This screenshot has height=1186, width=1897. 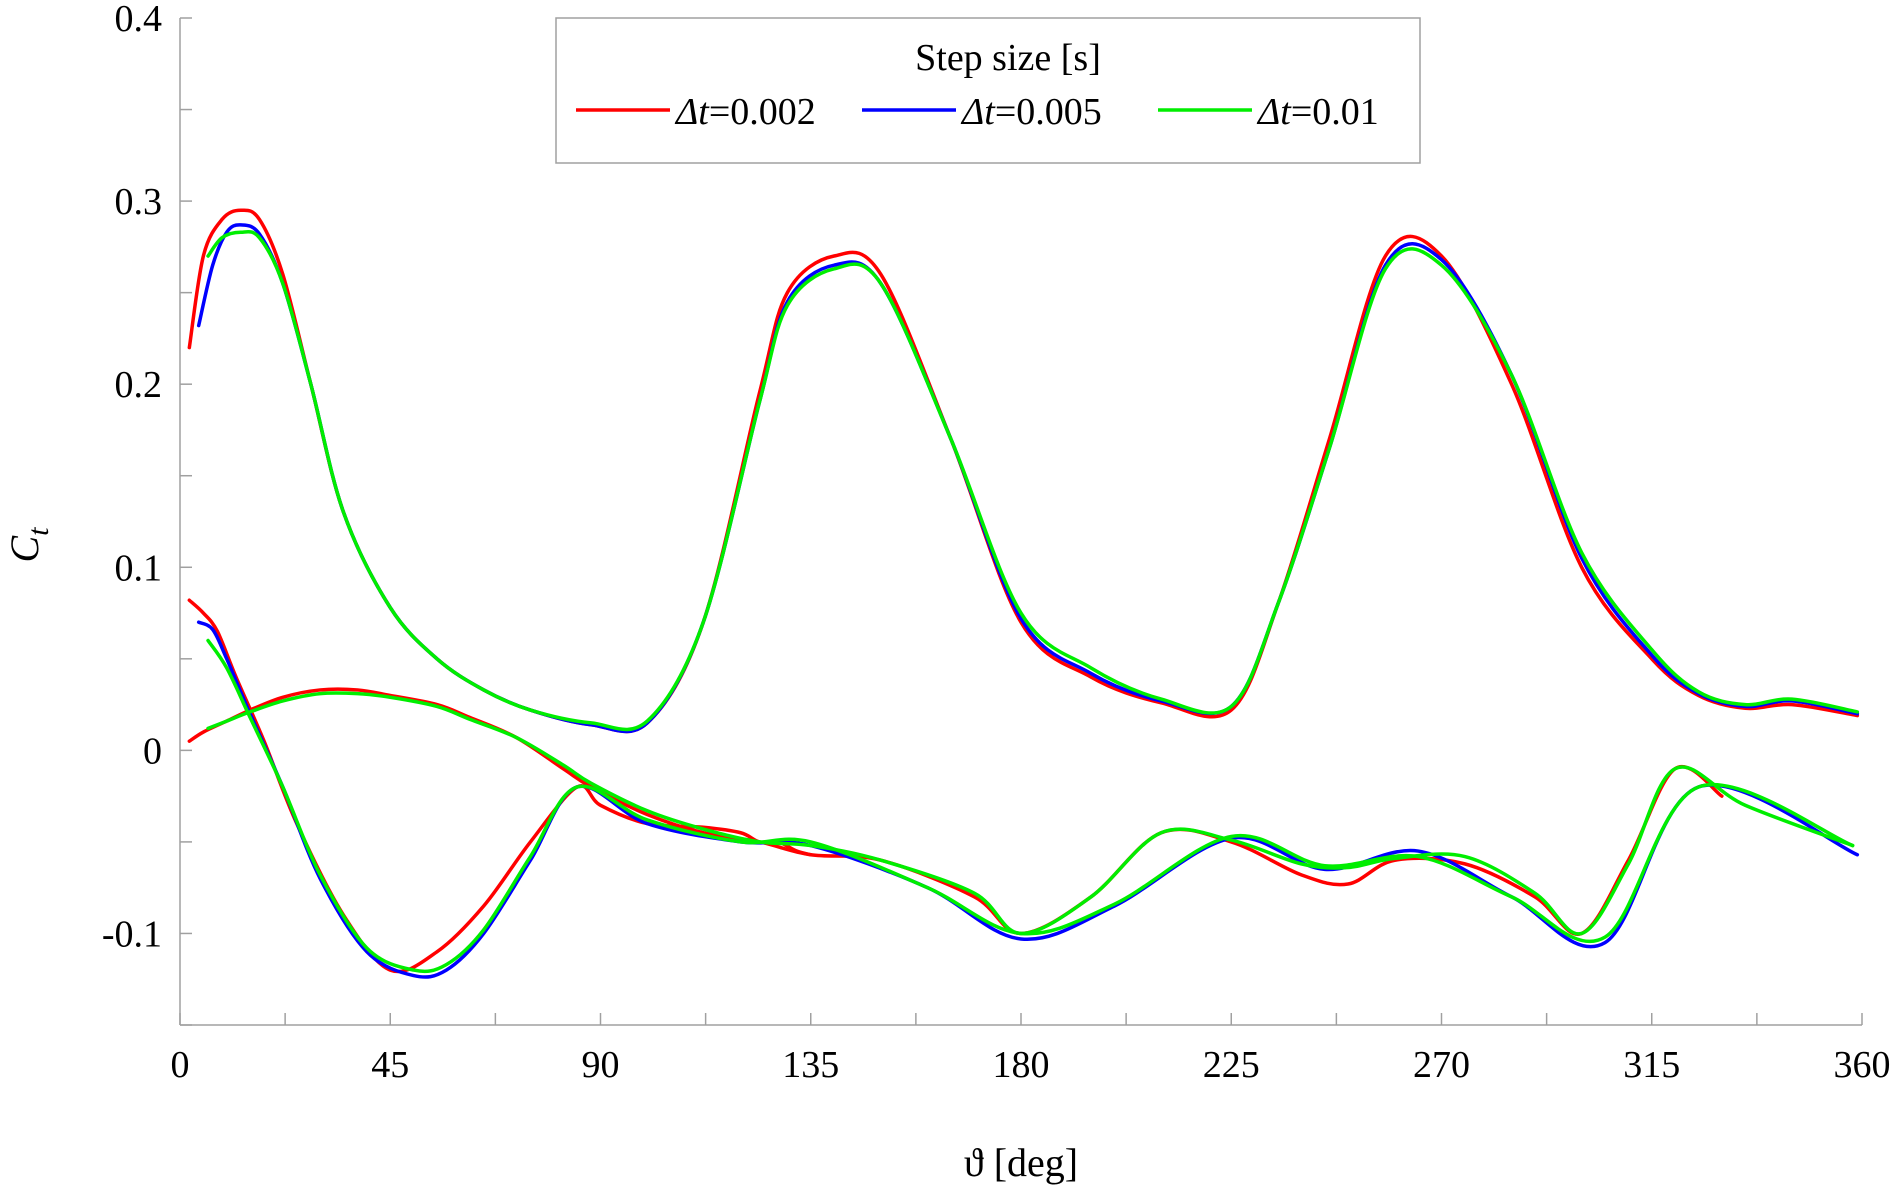 I want to click on legend-entry-value: =0.01, so click(x=1335, y=112).